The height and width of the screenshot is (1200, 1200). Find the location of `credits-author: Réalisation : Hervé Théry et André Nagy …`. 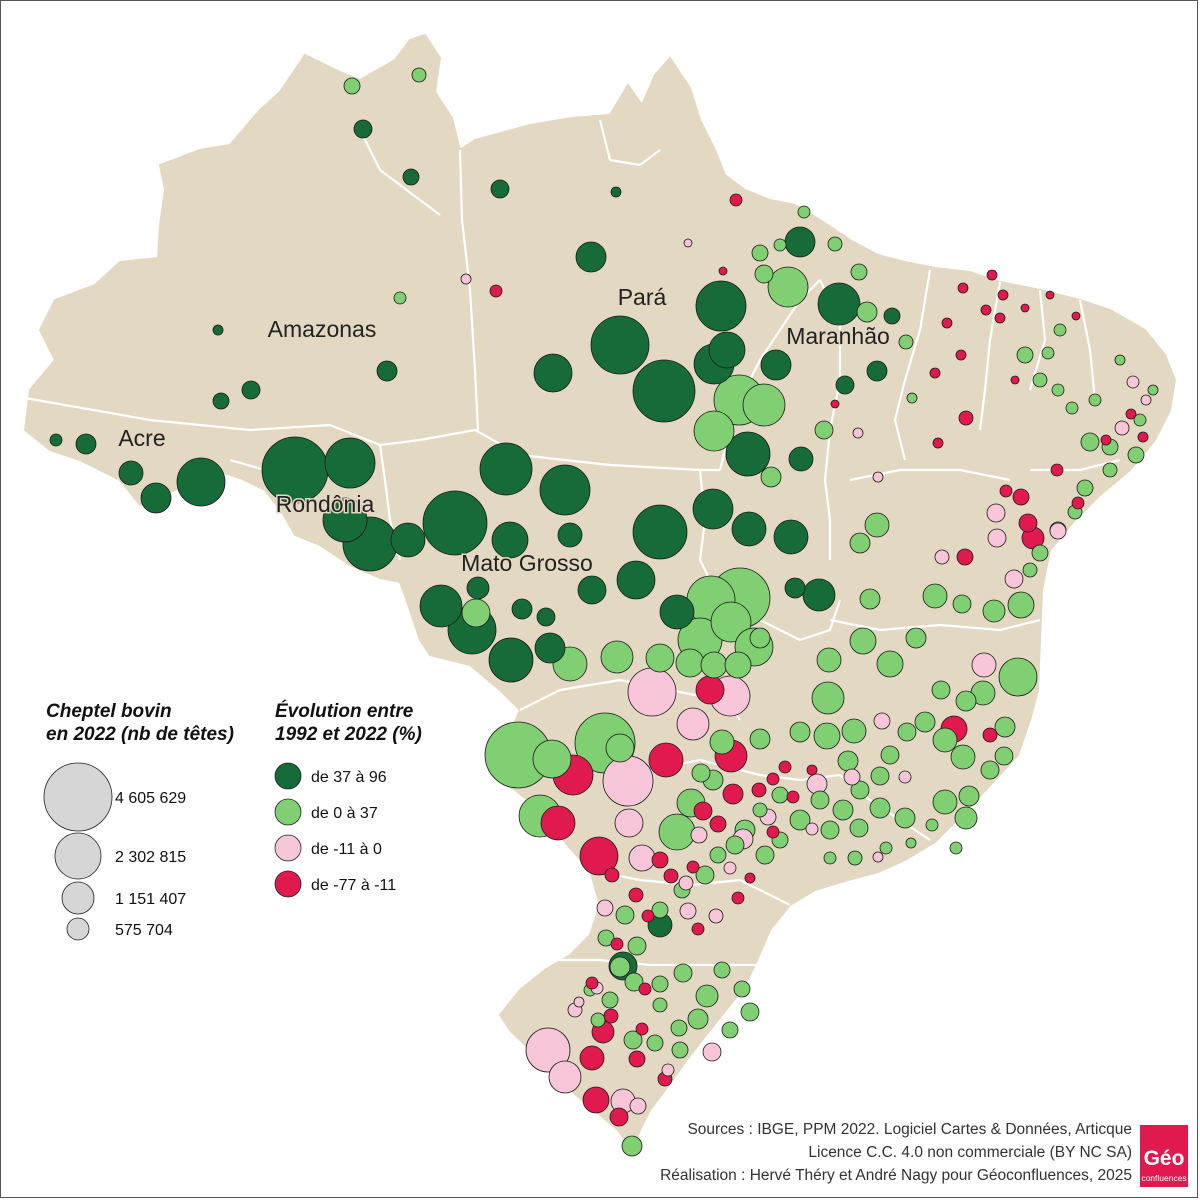

credits-author: Réalisation : Hervé Théry et André Nagy … is located at coordinates (896, 1175).